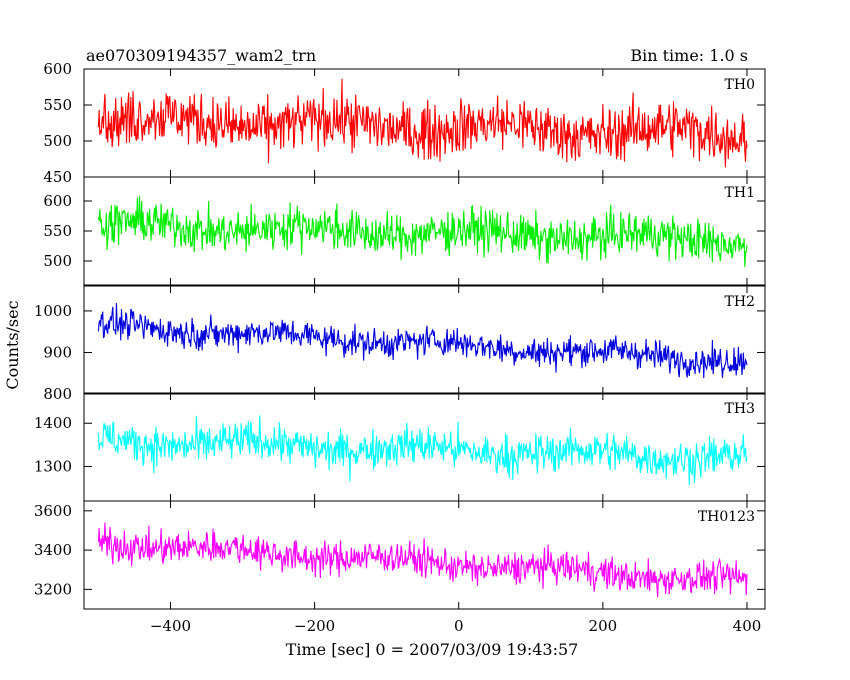  Describe the element at coordinates (740, 302) in the screenshot. I see `series-label-th2: TH2` at that location.